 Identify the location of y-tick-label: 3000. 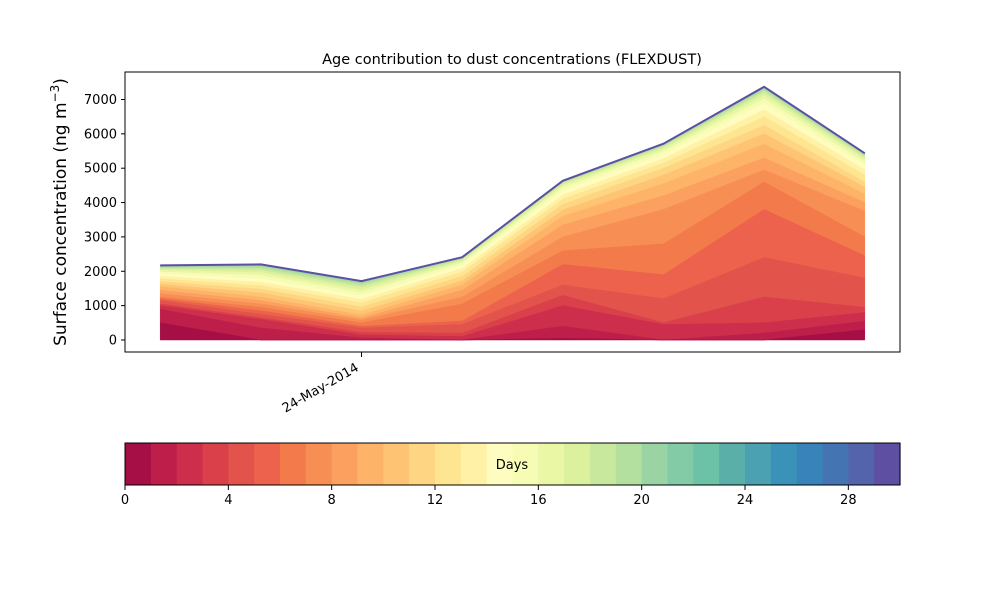
(100, 237).